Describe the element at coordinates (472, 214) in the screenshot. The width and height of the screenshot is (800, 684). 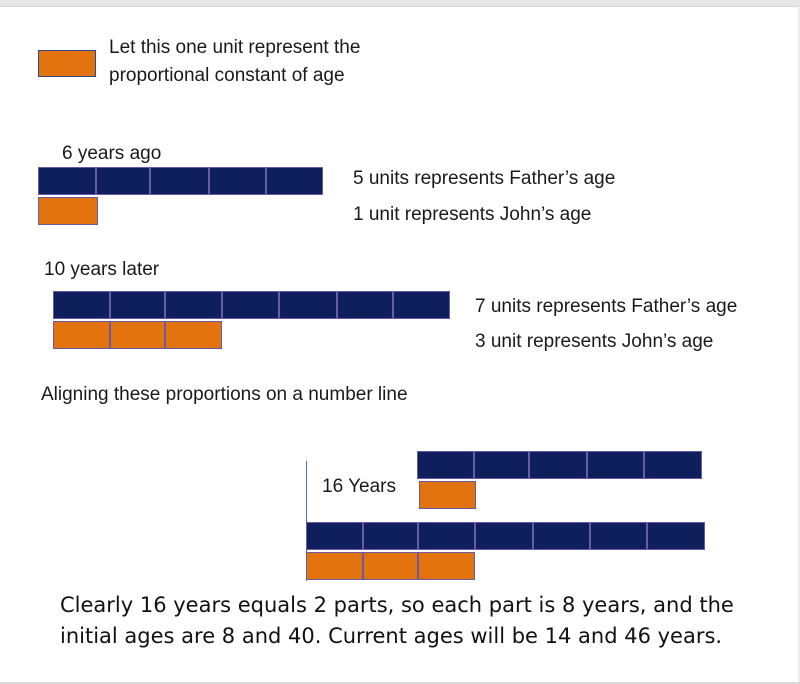
I see `past-john-text: 1 unit represents John’s age` at that location.